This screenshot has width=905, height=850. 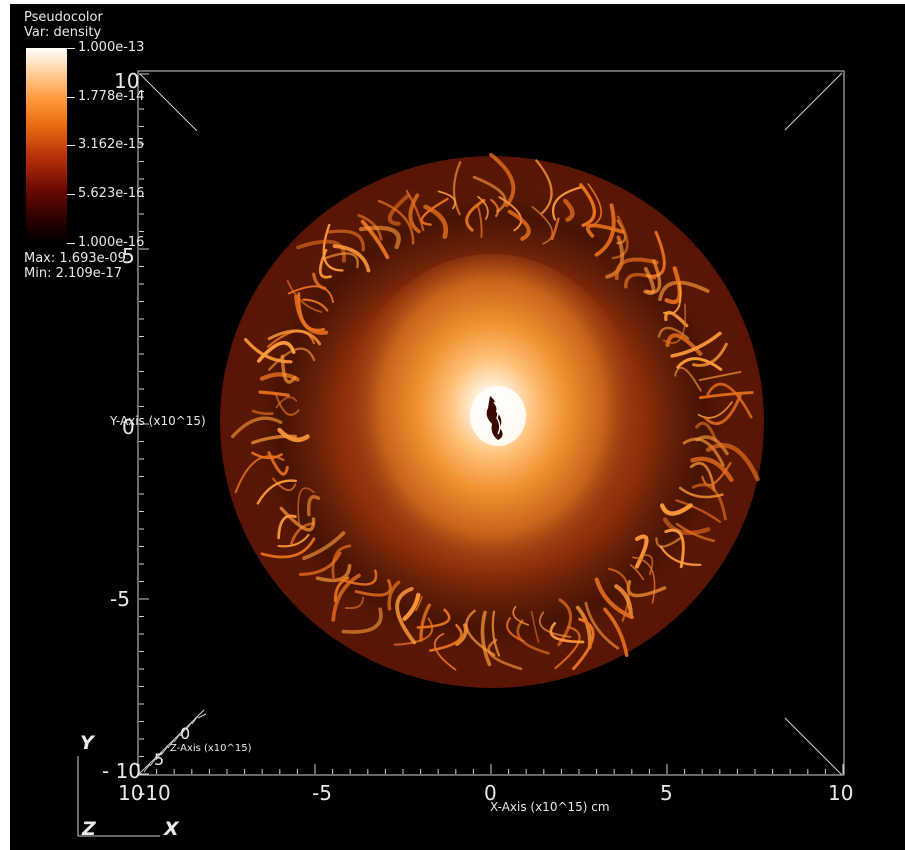 I want to click on x-tick-label: 0, so click(x=490, y=793).